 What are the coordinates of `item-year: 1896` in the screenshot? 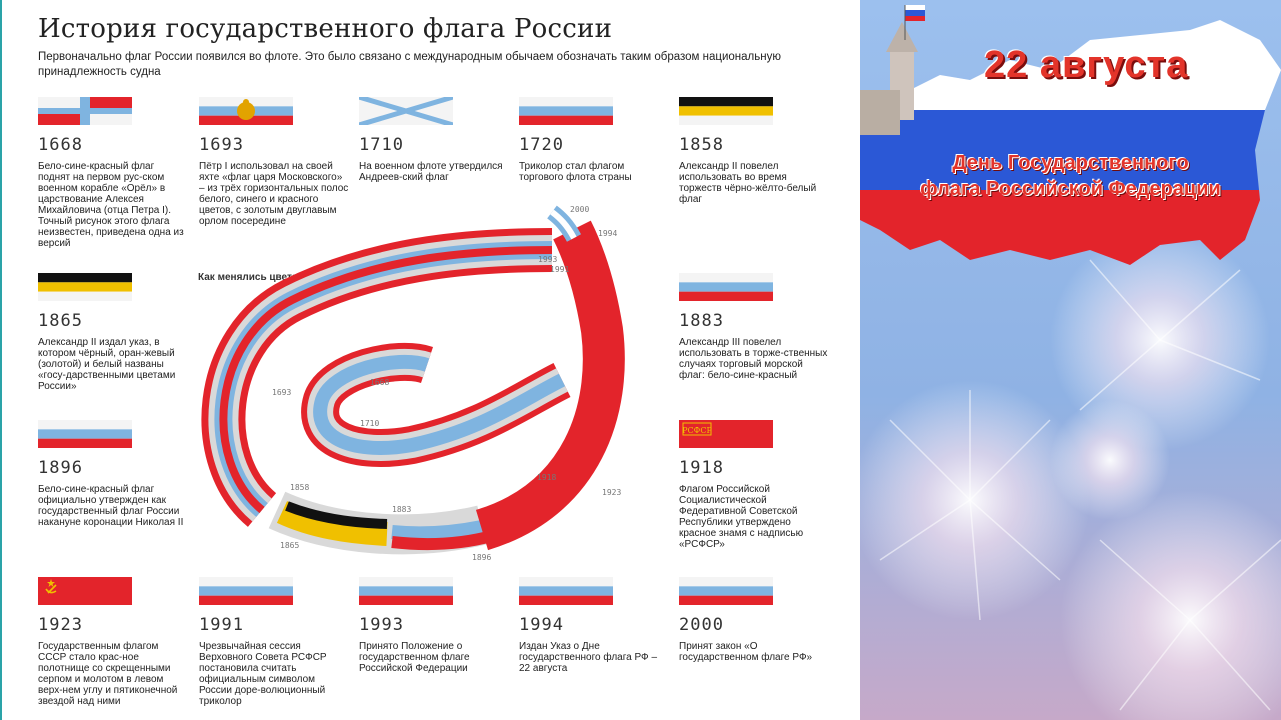 It's located at (60, 468).